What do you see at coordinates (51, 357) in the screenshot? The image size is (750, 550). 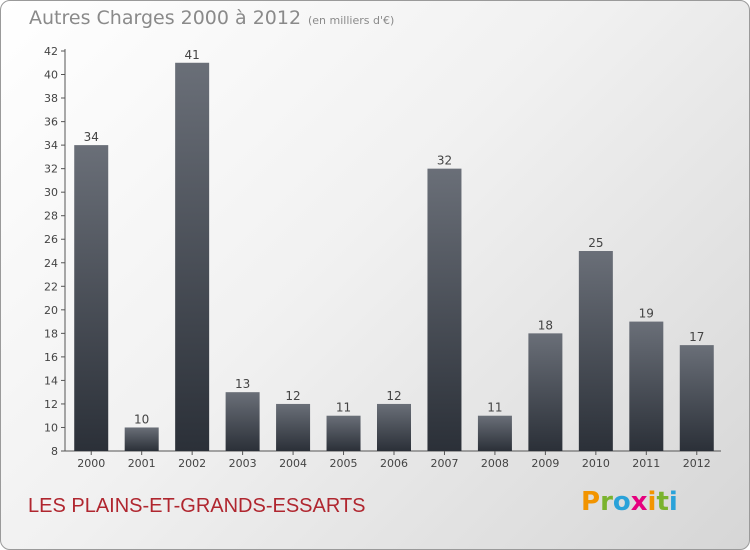 I see `y-tick-label: 16` at bounding box center [51, 357].